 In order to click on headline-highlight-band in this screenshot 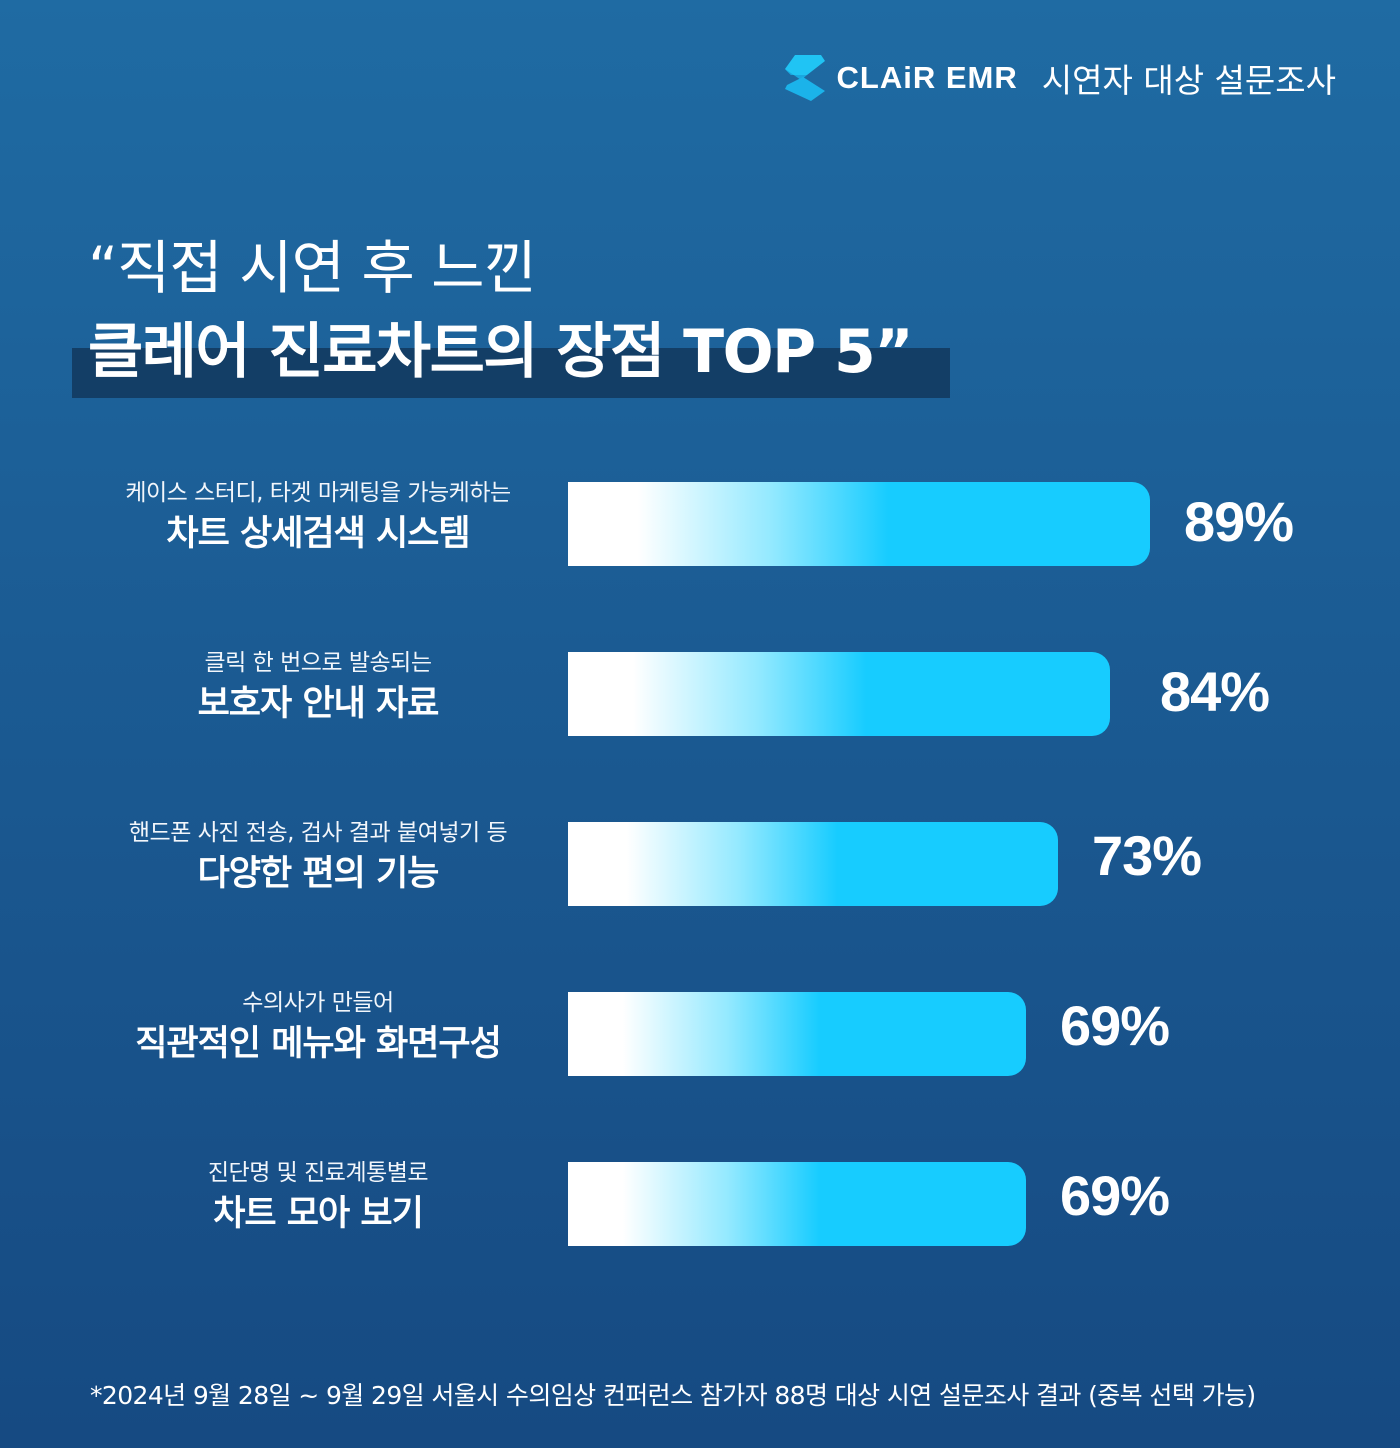, I will do `click(511, 373)`.